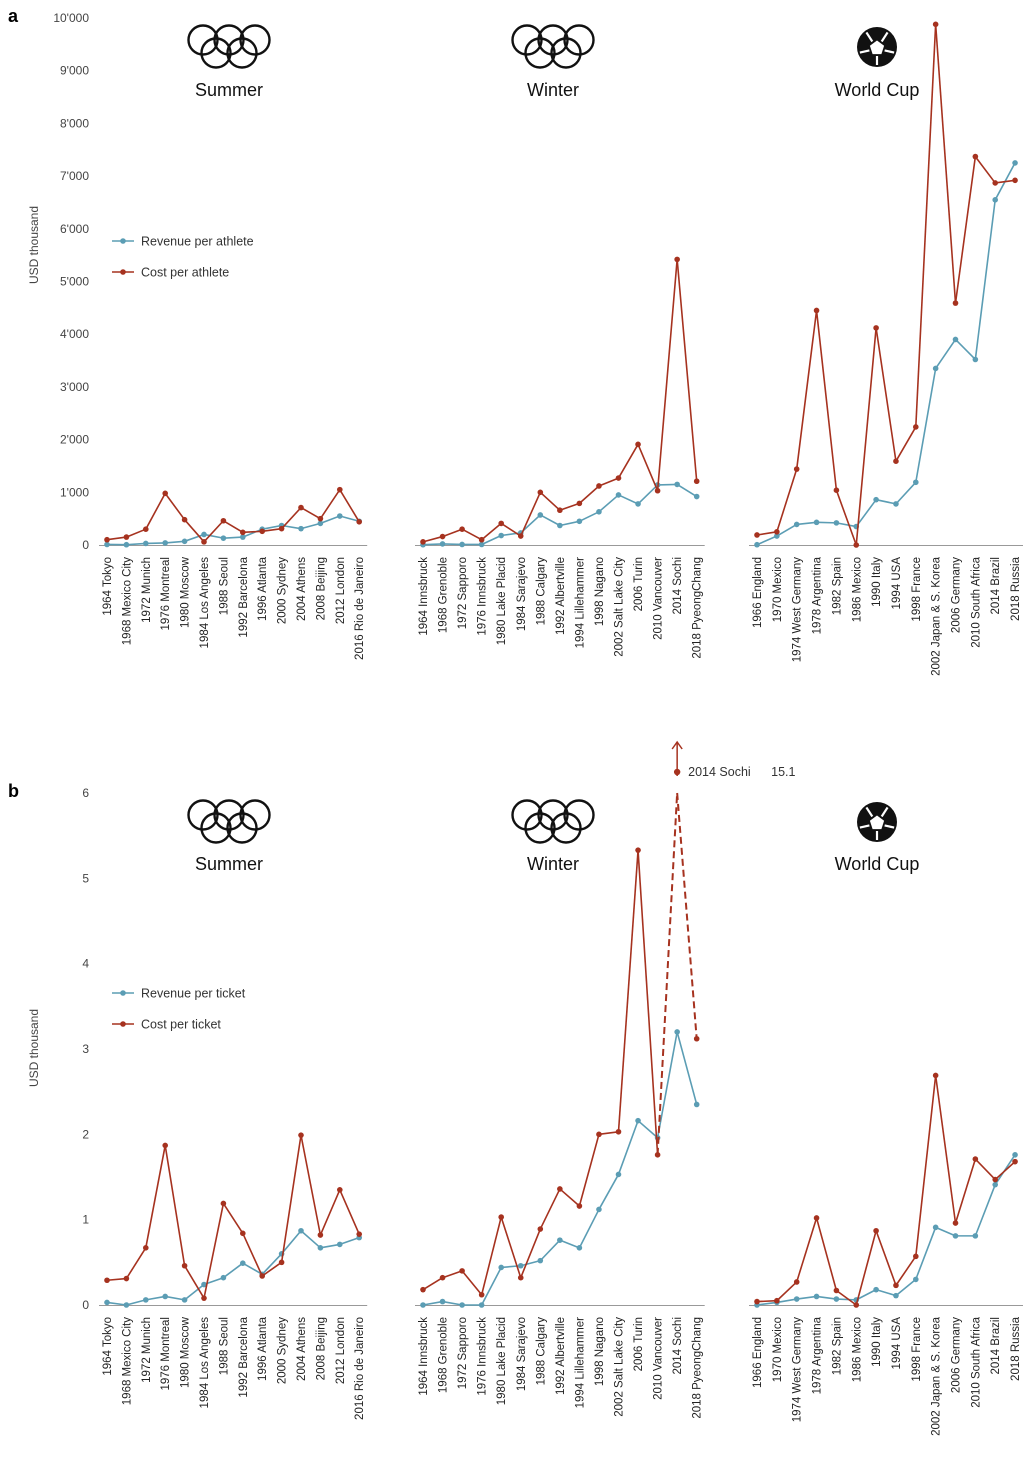 Image resolution: width=1023 pixels, height=1457 pixels. Describe the element at coordinates (74, 71) in the screenshot. I see `y-tick-label: 9'000` at that location.